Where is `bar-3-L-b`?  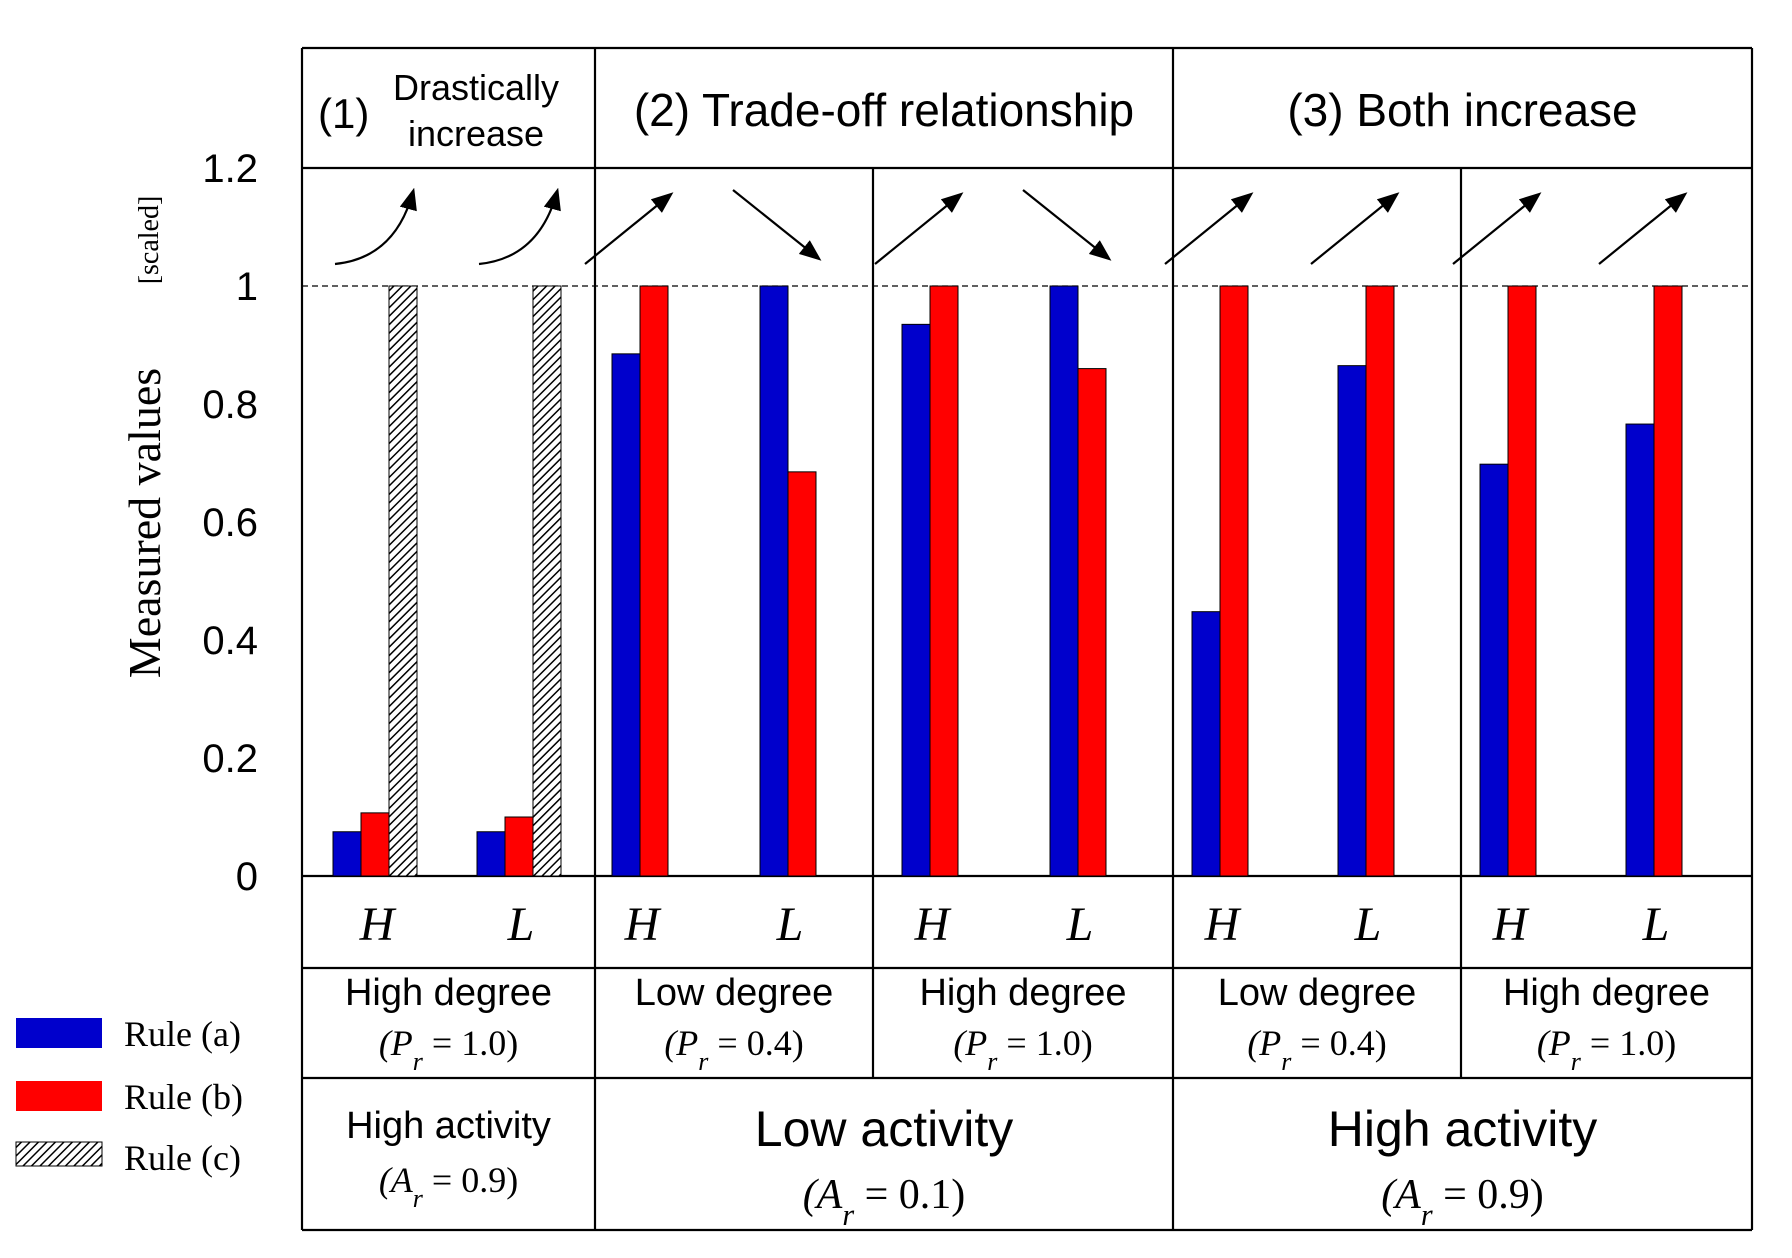 bar-3-L-b is located at coordinates (1092, 622).